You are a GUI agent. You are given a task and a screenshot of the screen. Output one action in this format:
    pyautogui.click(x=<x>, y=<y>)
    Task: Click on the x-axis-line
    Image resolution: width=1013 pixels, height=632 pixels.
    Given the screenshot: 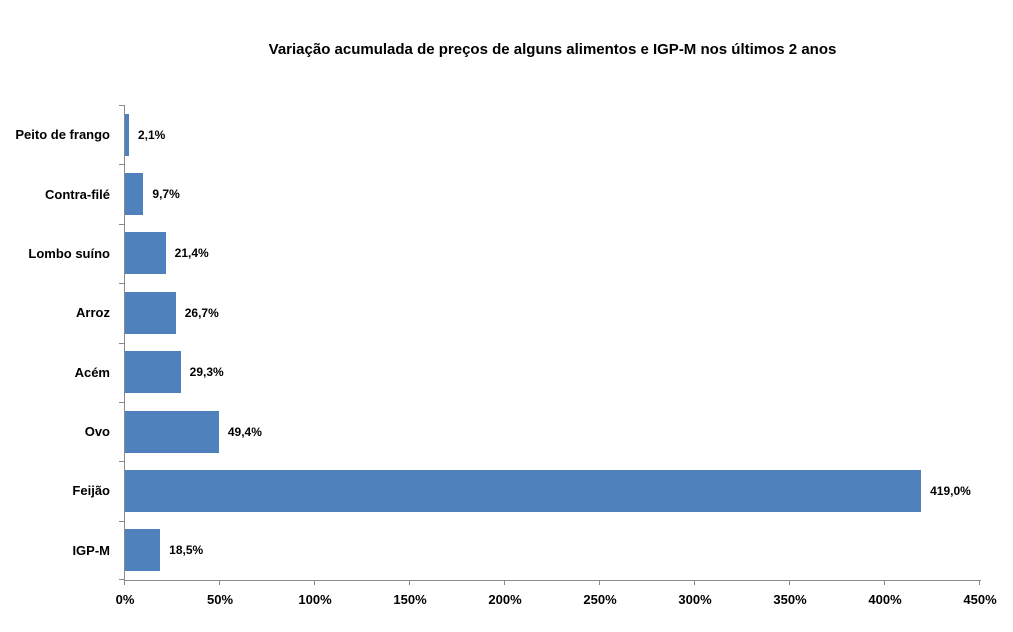 What is the action you would take?
    pyautogui.click(x=552, y=580)
    